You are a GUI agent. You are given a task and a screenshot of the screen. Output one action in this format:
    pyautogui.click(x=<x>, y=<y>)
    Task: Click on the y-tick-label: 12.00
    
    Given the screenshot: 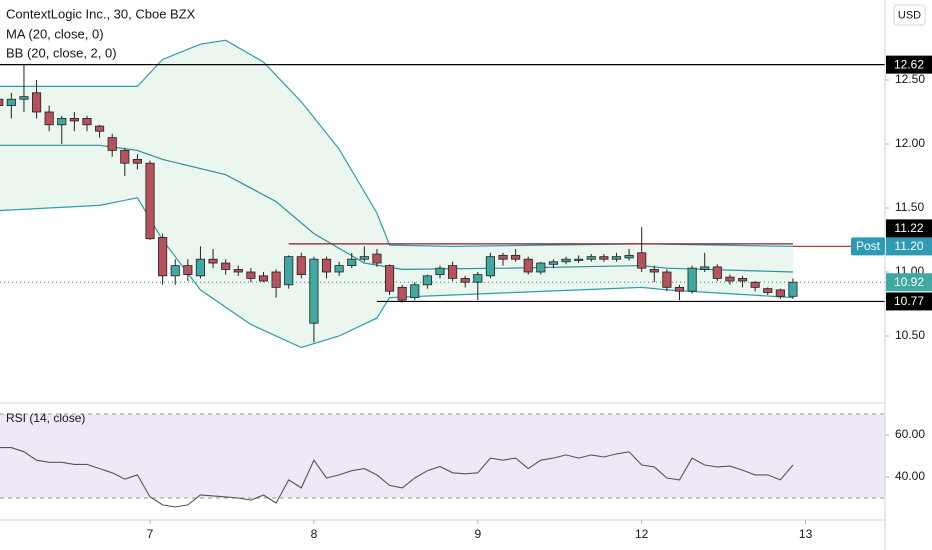 What is the action you would take?
    pyautogui.click(x=910, y=143)
    